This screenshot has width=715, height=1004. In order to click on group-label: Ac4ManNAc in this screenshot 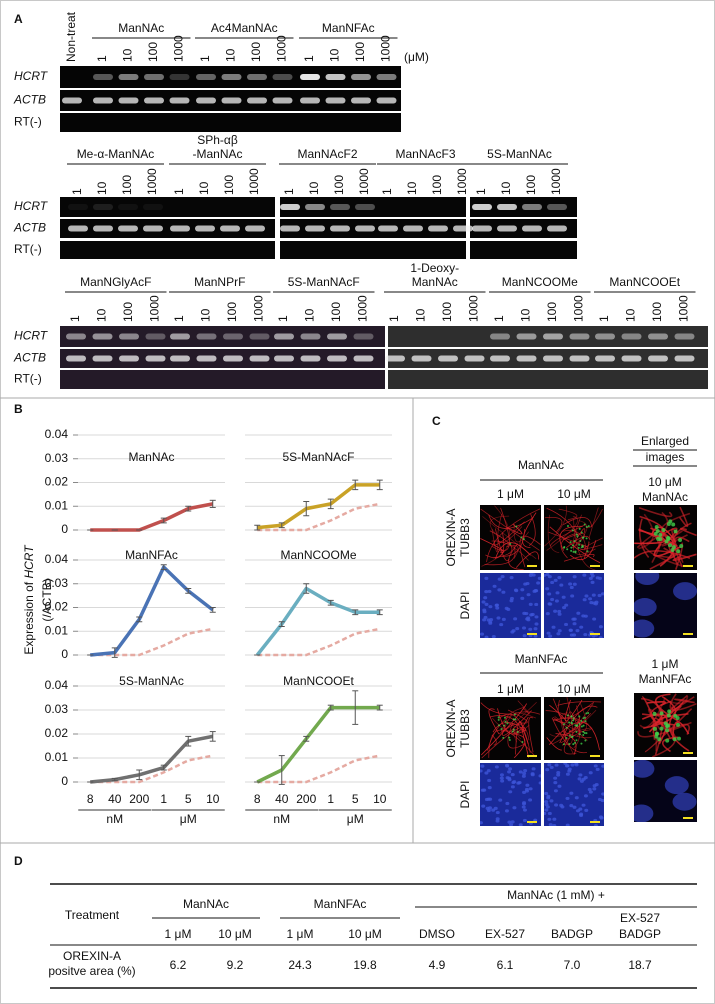, I will do `click(244, 28)`.